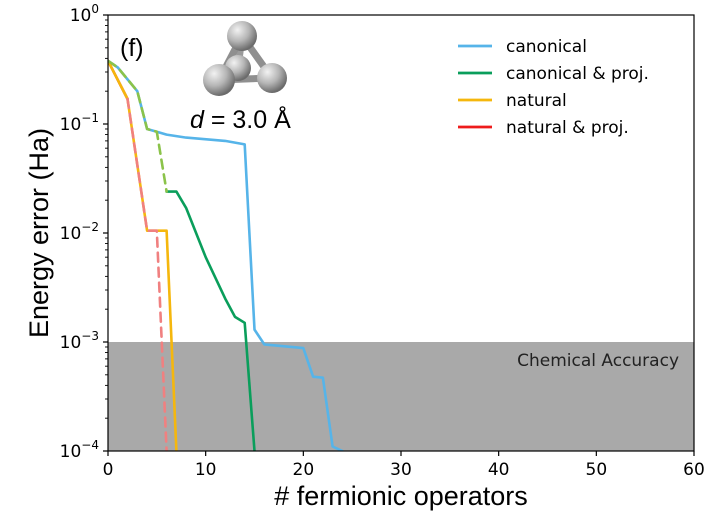 Image resolution: width=708 pixels, height=532 pixels. What do you see at coordinates (272, 78) in the screenshot?
I see `atom-right` at bounding box center [272, 78].